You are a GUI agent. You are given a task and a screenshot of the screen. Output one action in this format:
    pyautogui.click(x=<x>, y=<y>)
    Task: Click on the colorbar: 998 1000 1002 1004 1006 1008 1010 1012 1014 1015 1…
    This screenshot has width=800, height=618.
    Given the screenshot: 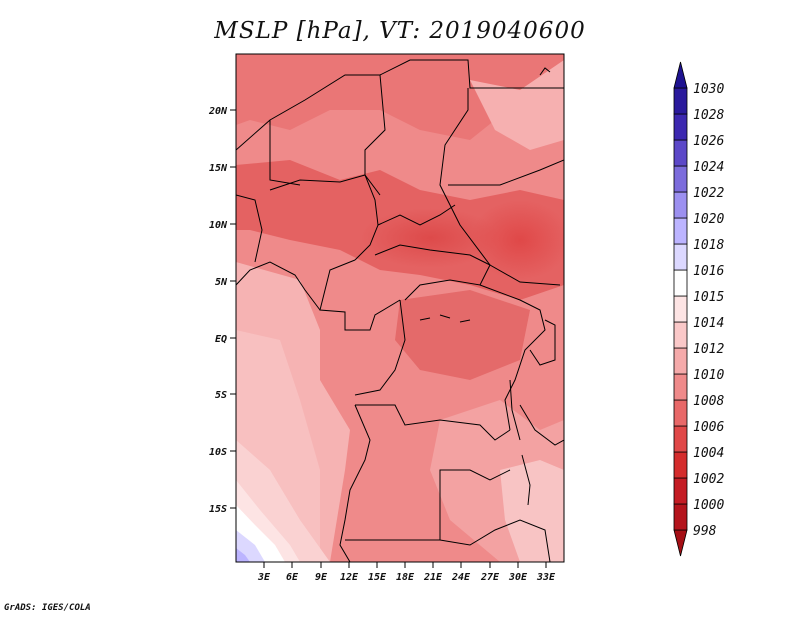 What is the action you would take?
    pyautogui.click(x=698, y=309)
    